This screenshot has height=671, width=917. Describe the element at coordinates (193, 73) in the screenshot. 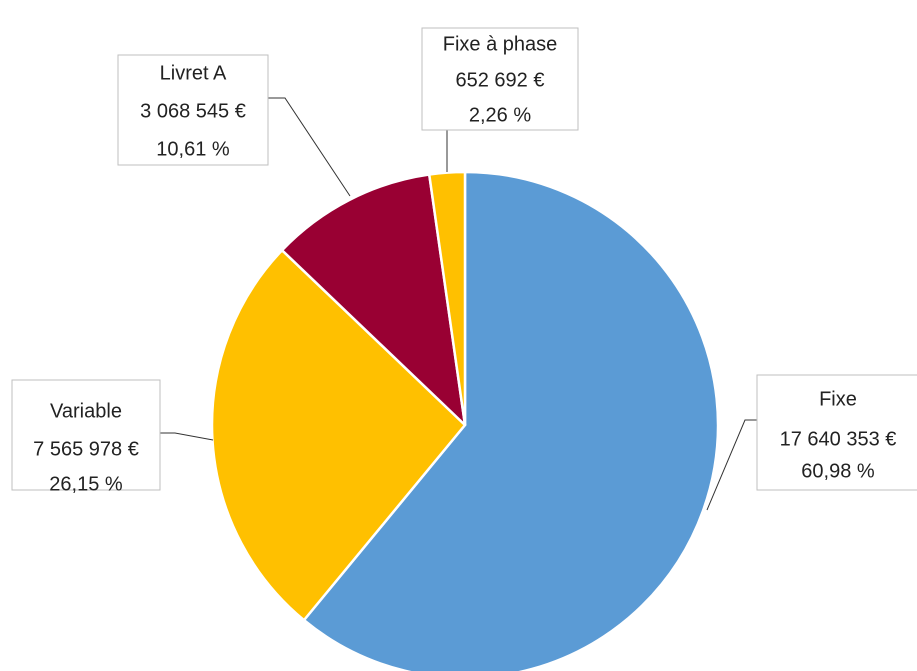

I see `category-label: Livret A` at that location.